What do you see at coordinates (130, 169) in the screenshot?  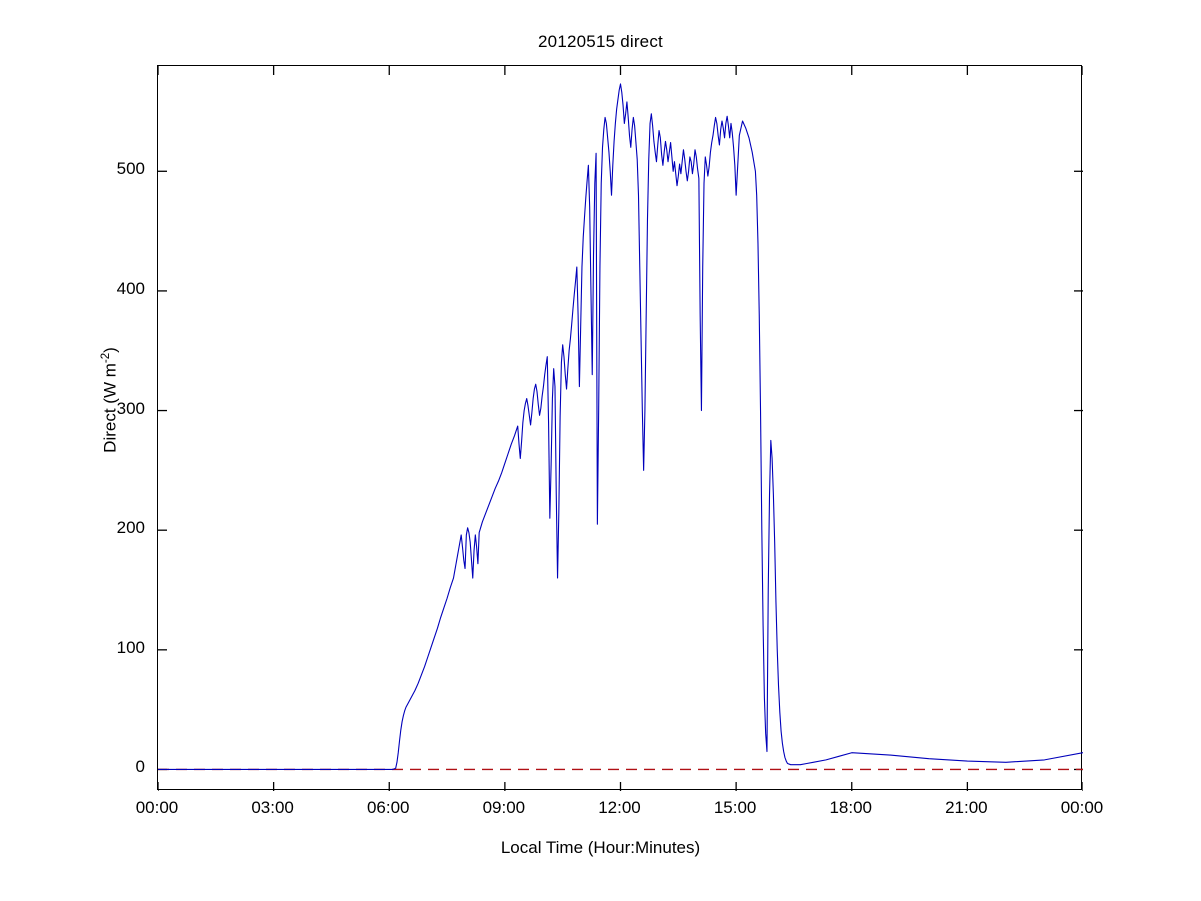 I see `y-tick-label: 500` at bounding box center [130, 169].